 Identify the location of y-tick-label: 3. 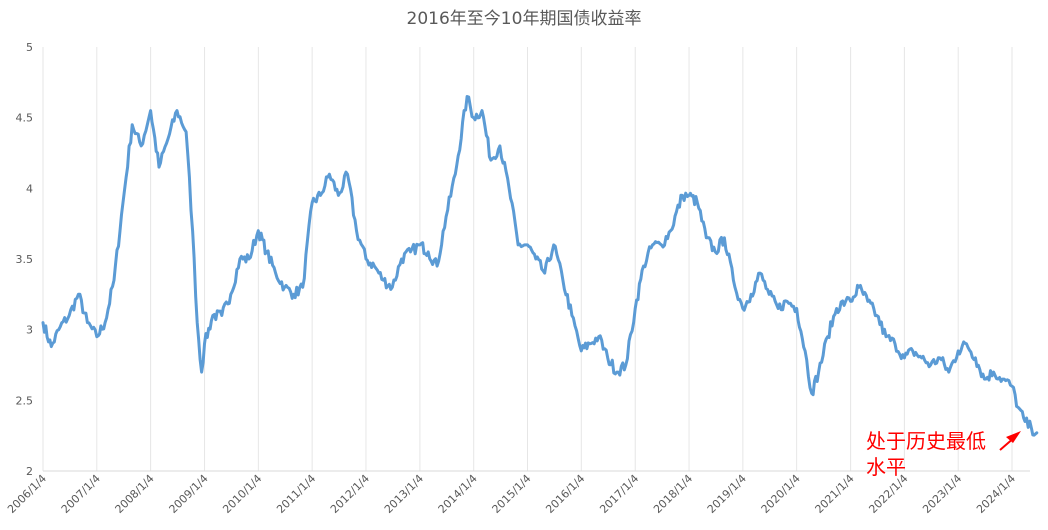
(29, 330).